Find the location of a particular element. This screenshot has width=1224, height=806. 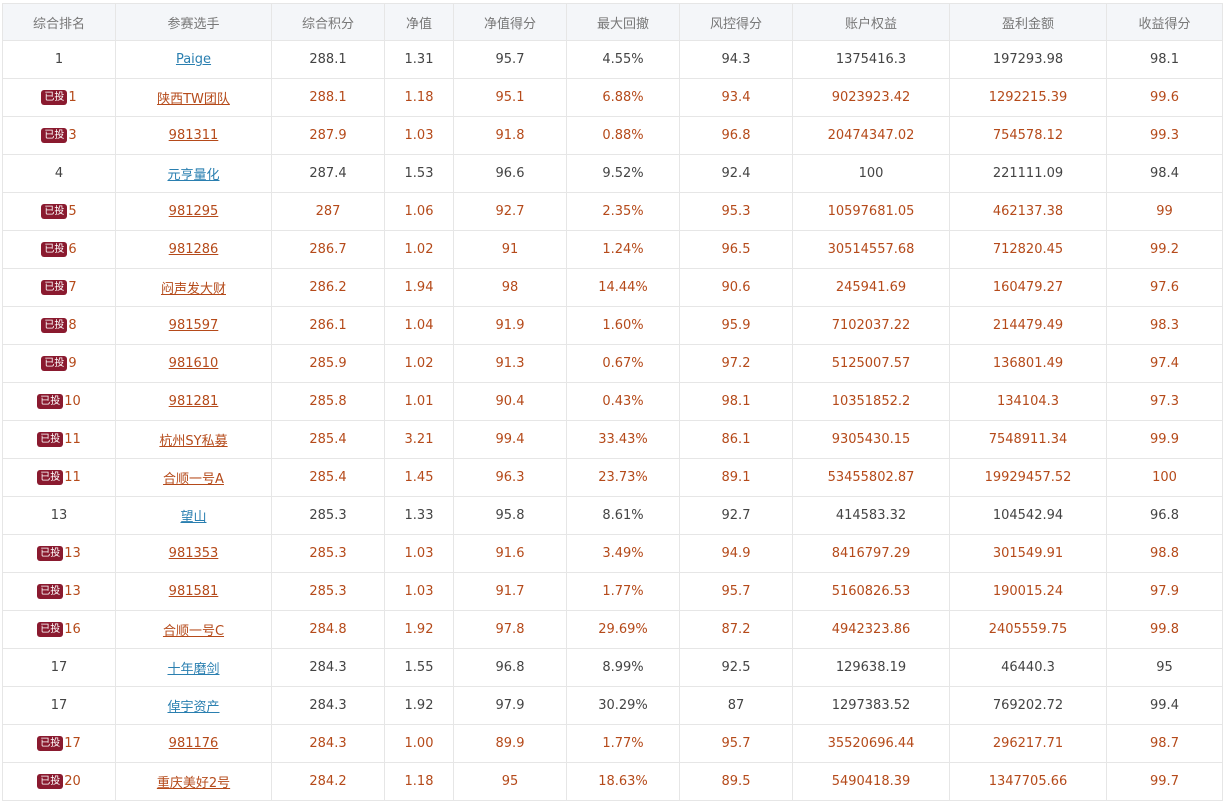

rank-value: 11 is located at coordinates (72, 439).